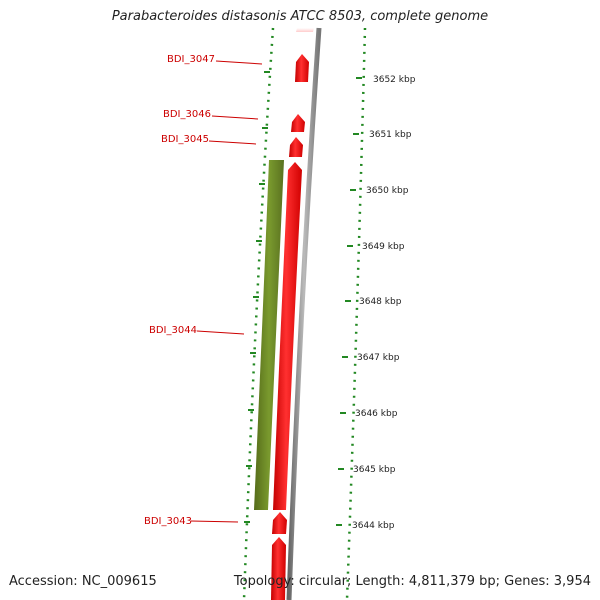 The image size is (600, 600). What do you see at coordinates (378, 358) in the screenshot?
I see `kbp-tick-label: 3647 kbp` at bounding box center [378, 358].